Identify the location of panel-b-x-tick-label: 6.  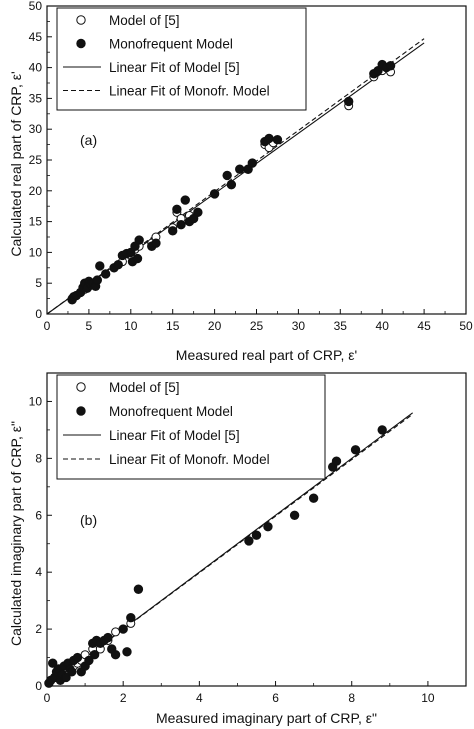
(275, 698).